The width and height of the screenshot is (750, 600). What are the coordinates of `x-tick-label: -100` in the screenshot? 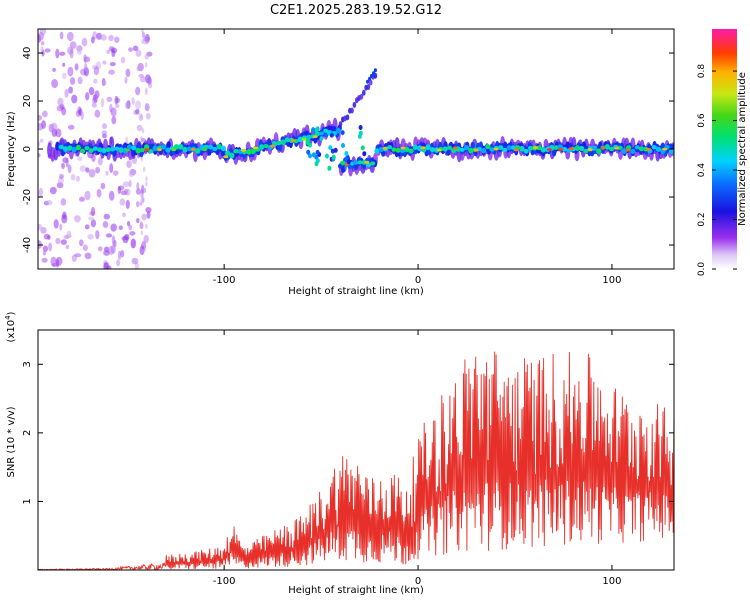 It's located at (224, 280).